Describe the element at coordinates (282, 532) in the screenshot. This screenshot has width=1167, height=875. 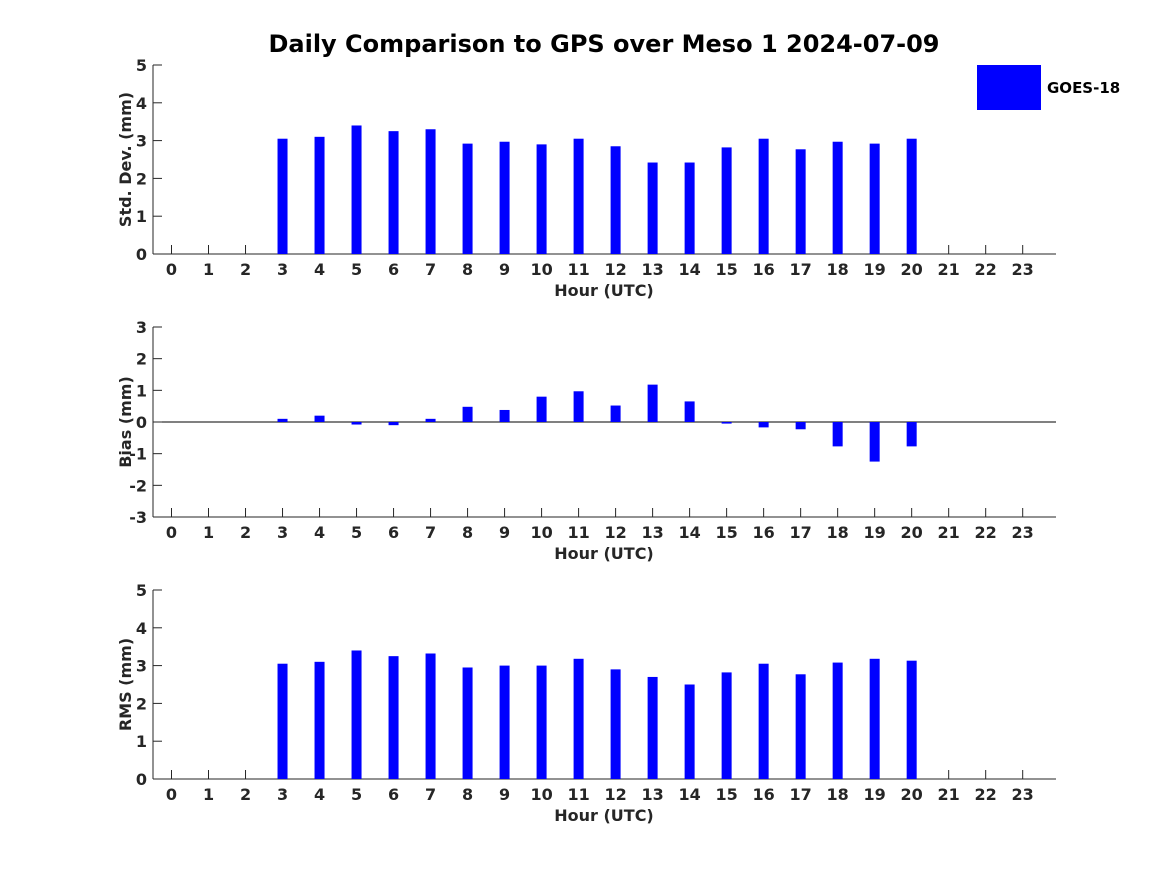
I see `bias-x-tick-label: 3` at that location.